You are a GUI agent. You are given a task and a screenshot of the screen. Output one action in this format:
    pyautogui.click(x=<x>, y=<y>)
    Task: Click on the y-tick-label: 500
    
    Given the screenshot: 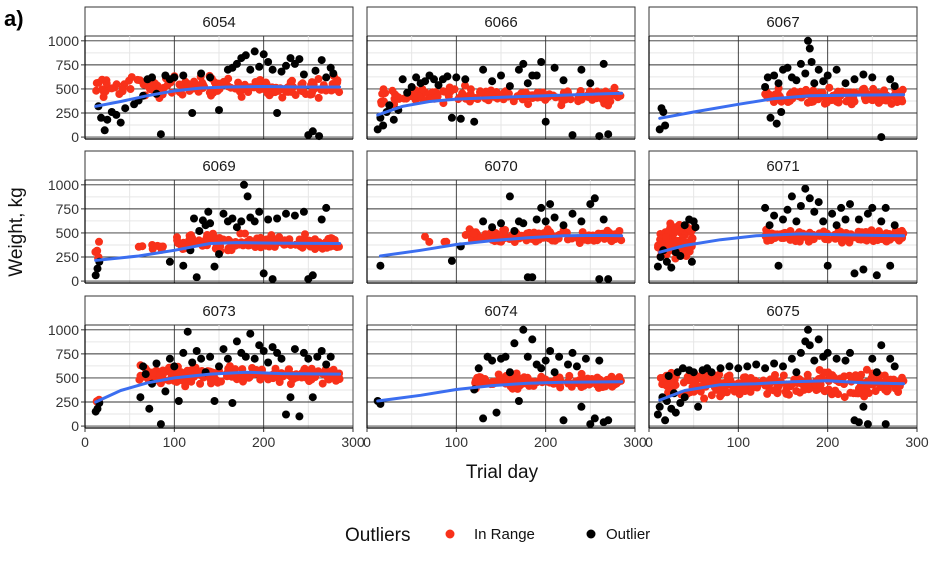 What is the action you would take?
    pyautogui.click(x=68, y=233)
    